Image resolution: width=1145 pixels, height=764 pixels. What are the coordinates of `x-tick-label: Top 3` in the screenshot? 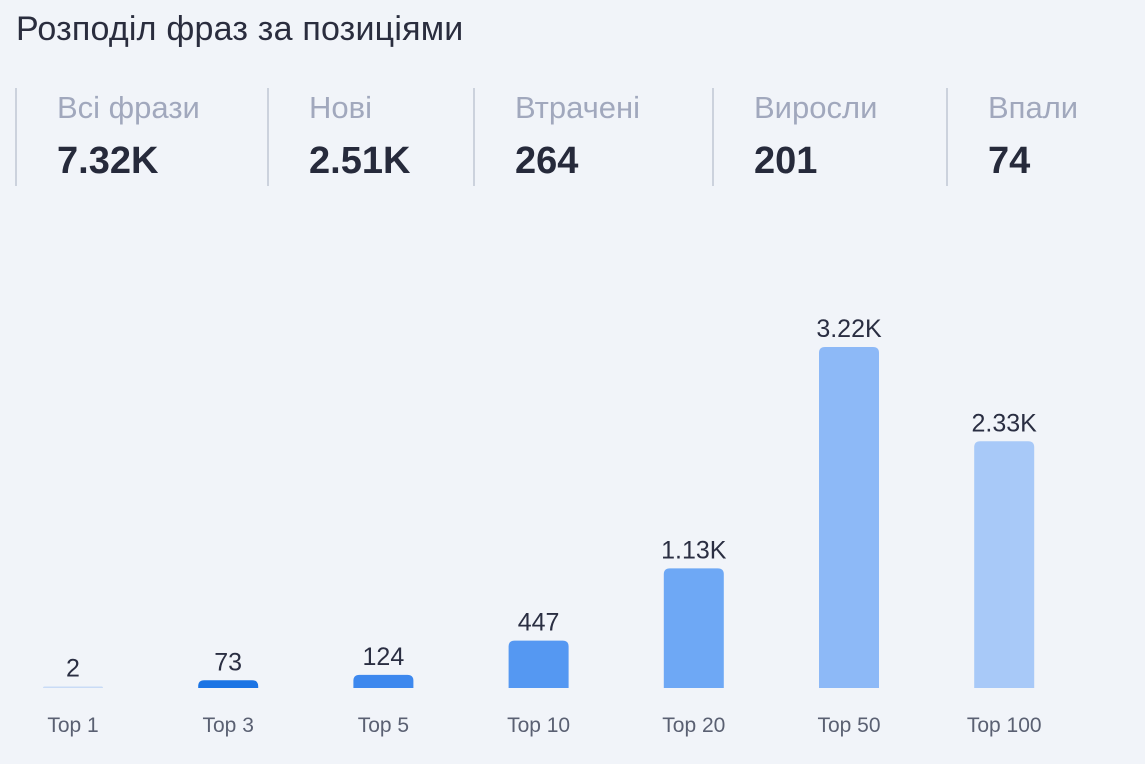 It's located at (228, 725).